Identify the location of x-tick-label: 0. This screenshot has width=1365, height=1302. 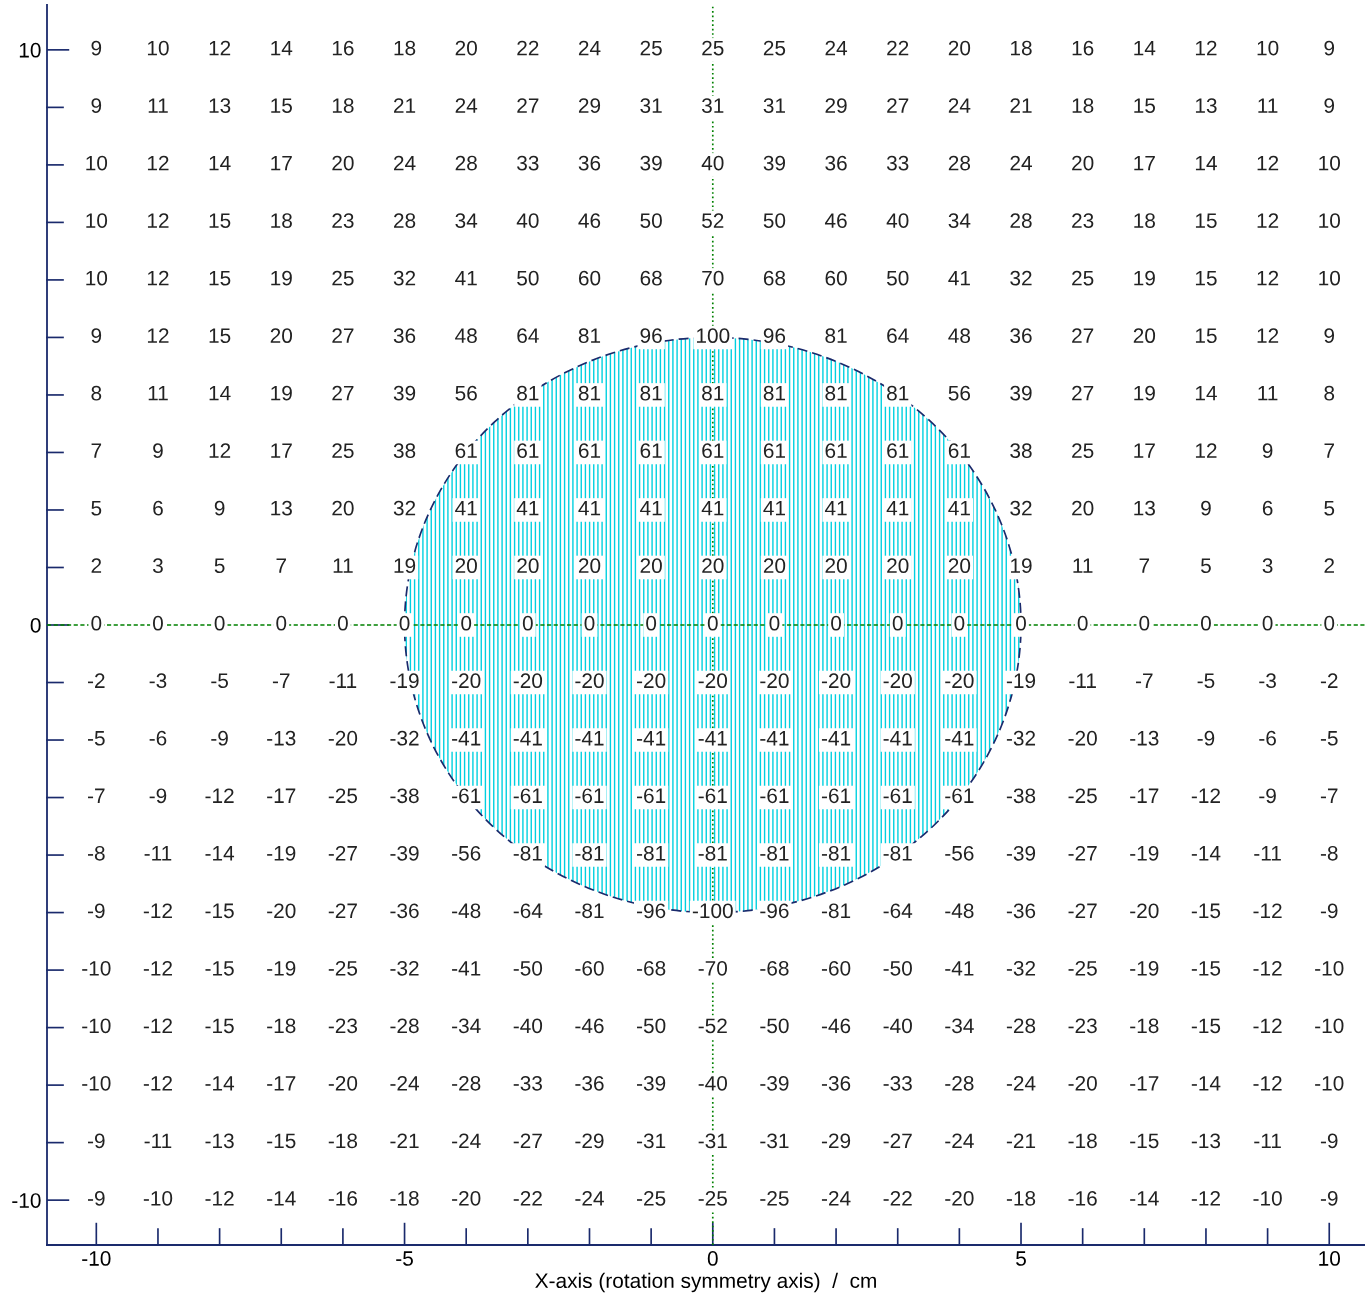
(712, 1258).